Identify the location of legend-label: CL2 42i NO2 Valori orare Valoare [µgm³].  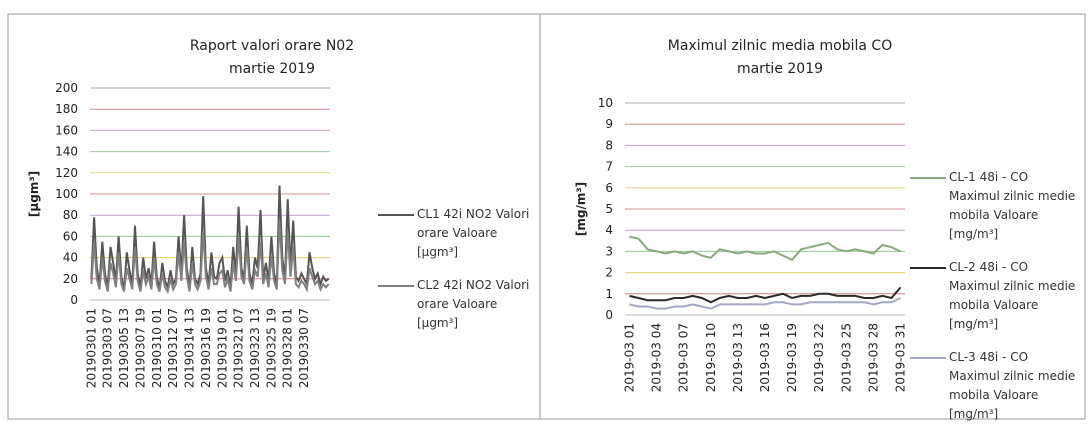
(473, 304).